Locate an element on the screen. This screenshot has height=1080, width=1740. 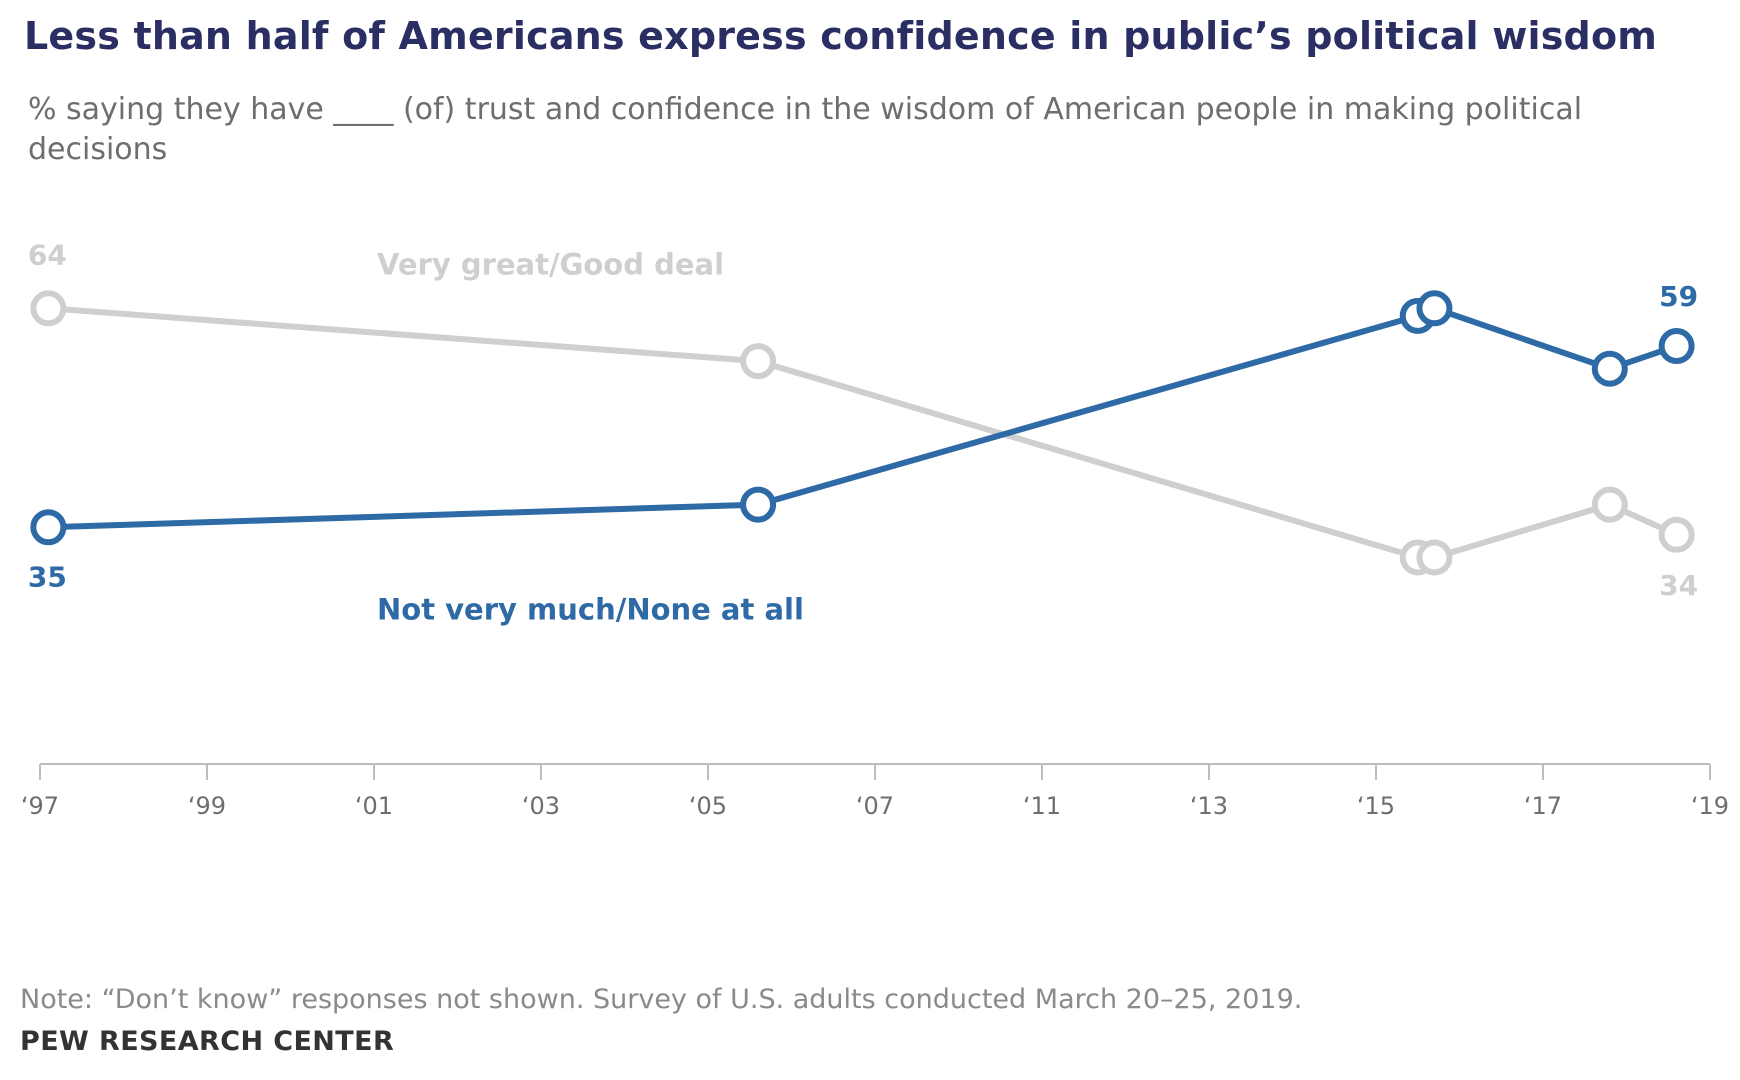
x-tick-label: ‘05 is located at coordinates (708, 806).